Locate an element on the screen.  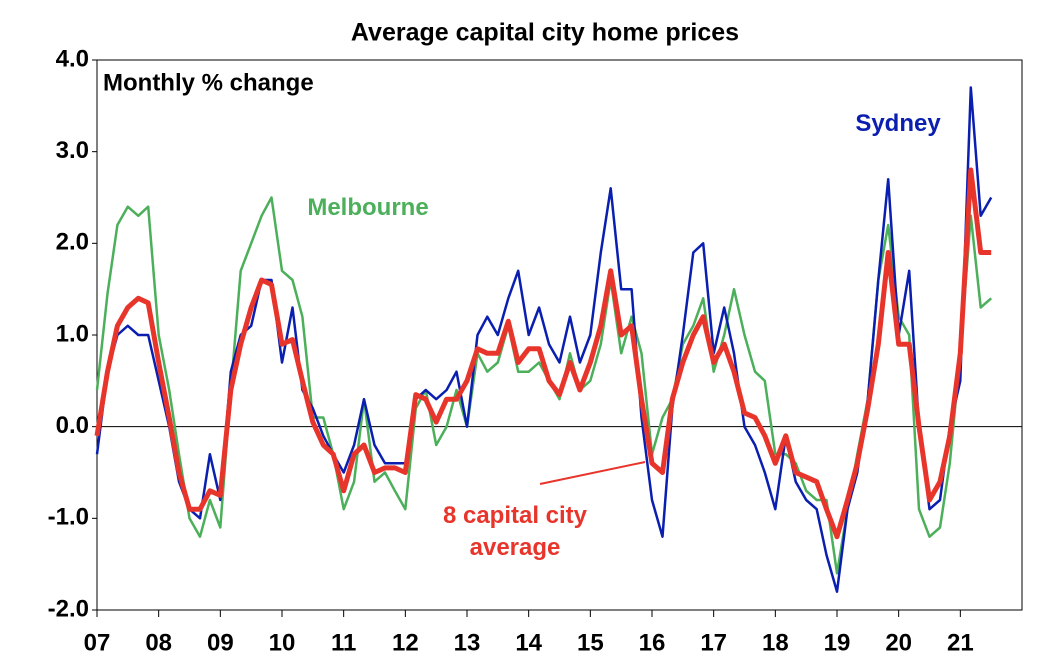
x-tick-label: 17 is located at coordinates (713, 642).